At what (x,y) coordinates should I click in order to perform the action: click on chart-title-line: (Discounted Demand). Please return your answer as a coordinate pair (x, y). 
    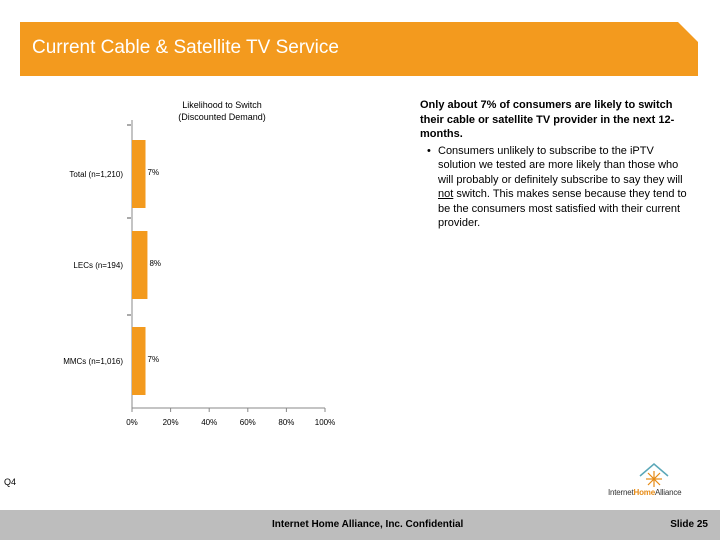
    Looking at the image, I should click on (222, 117).